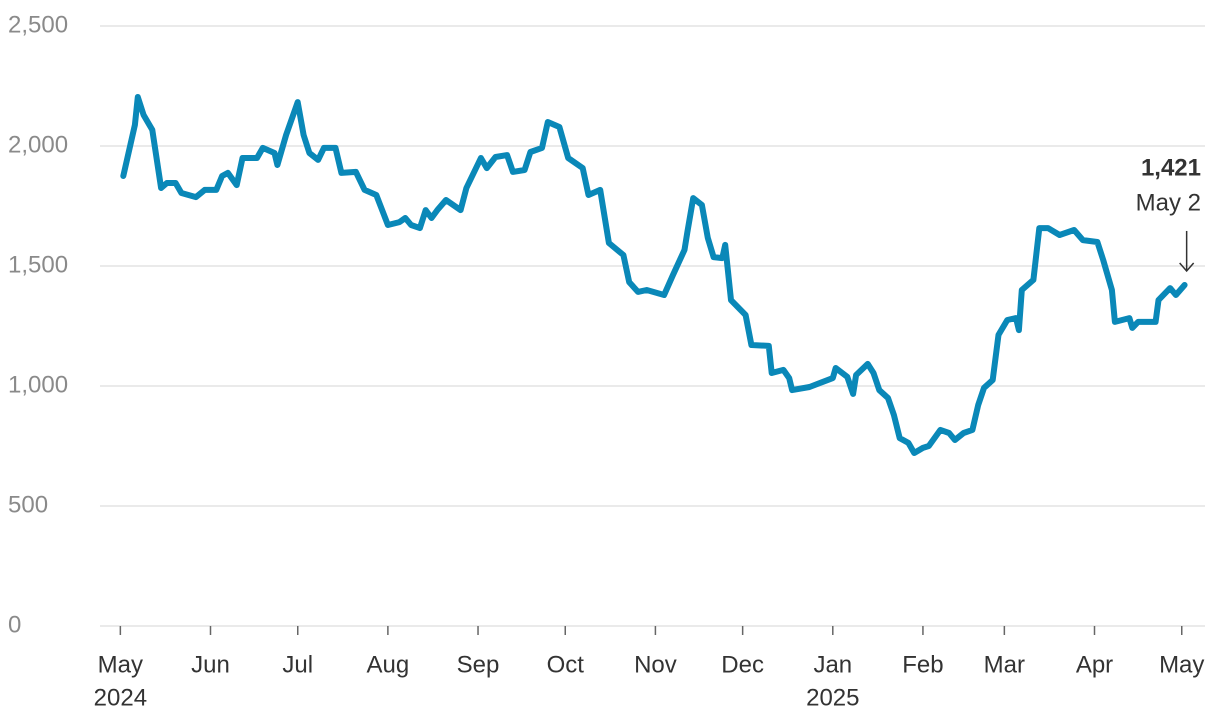 The image size is (1220, 724). Describe the element at coordinates (38, 144) in the screenshot. I see `y-tick-label: 2,000` at that location.